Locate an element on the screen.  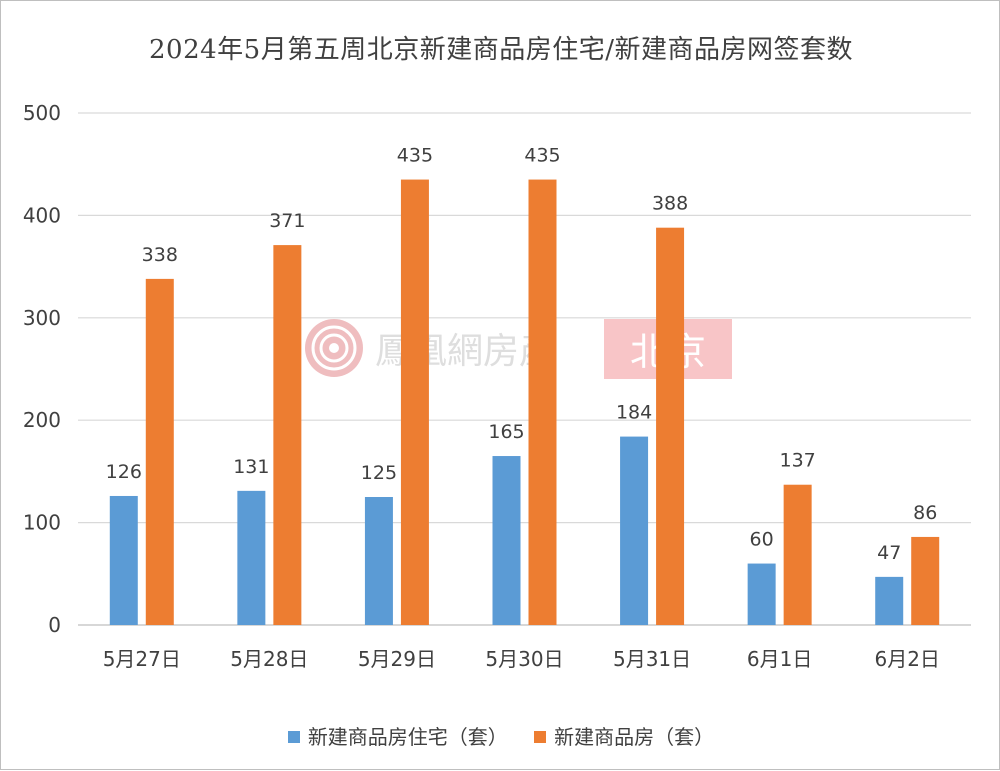
data-label: 60 is located at coordinates (762, 540).